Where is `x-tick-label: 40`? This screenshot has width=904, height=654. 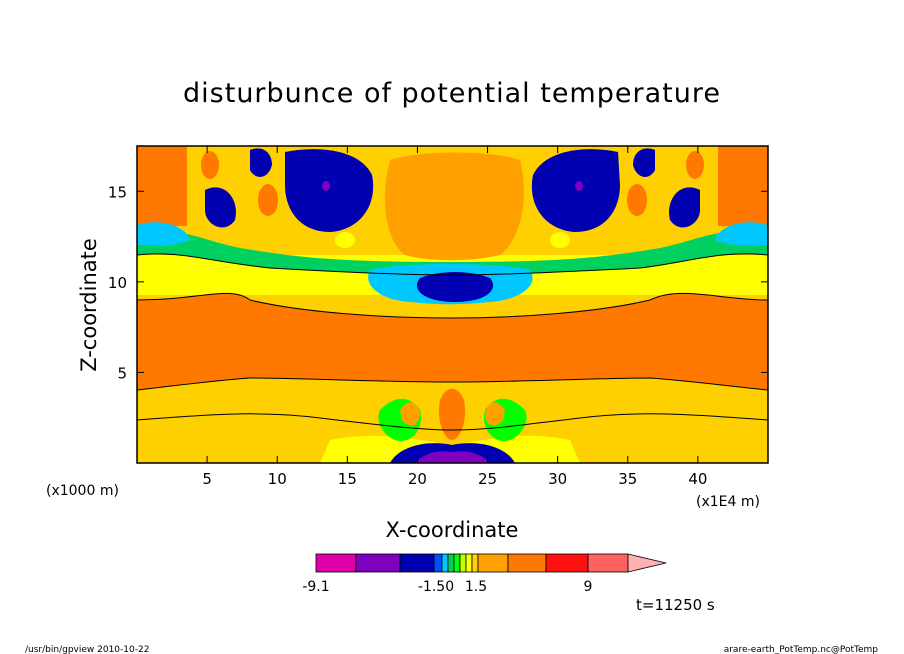 x-tick-label: 40 is located at coordinates (697, 479).